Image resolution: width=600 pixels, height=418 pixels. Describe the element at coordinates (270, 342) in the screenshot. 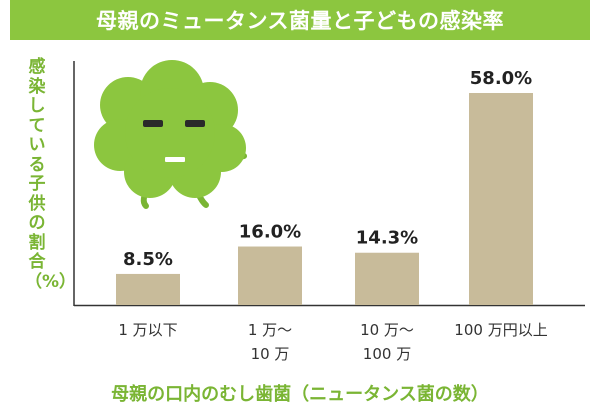

I see `category-label-1: 1 万〜 10 万` at that location.